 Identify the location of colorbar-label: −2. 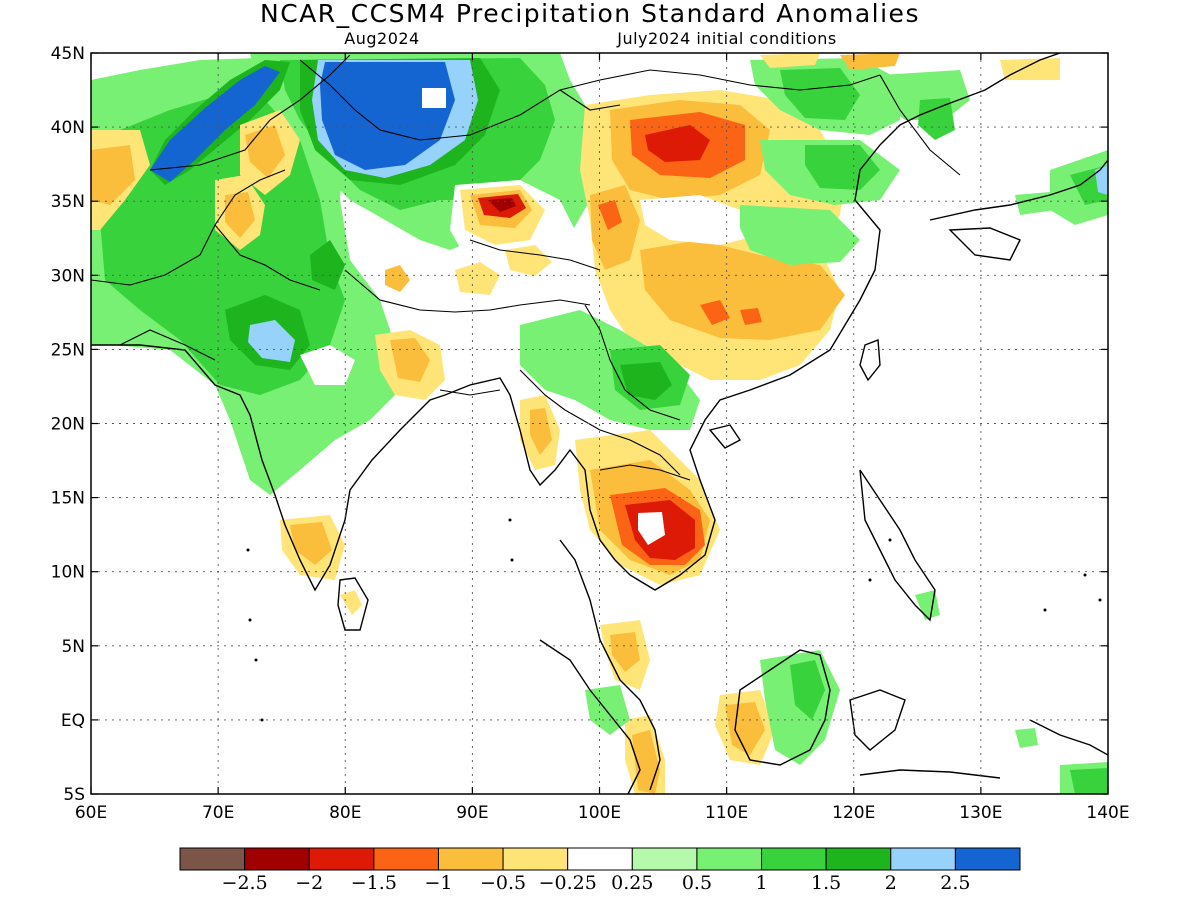
(309, 883).